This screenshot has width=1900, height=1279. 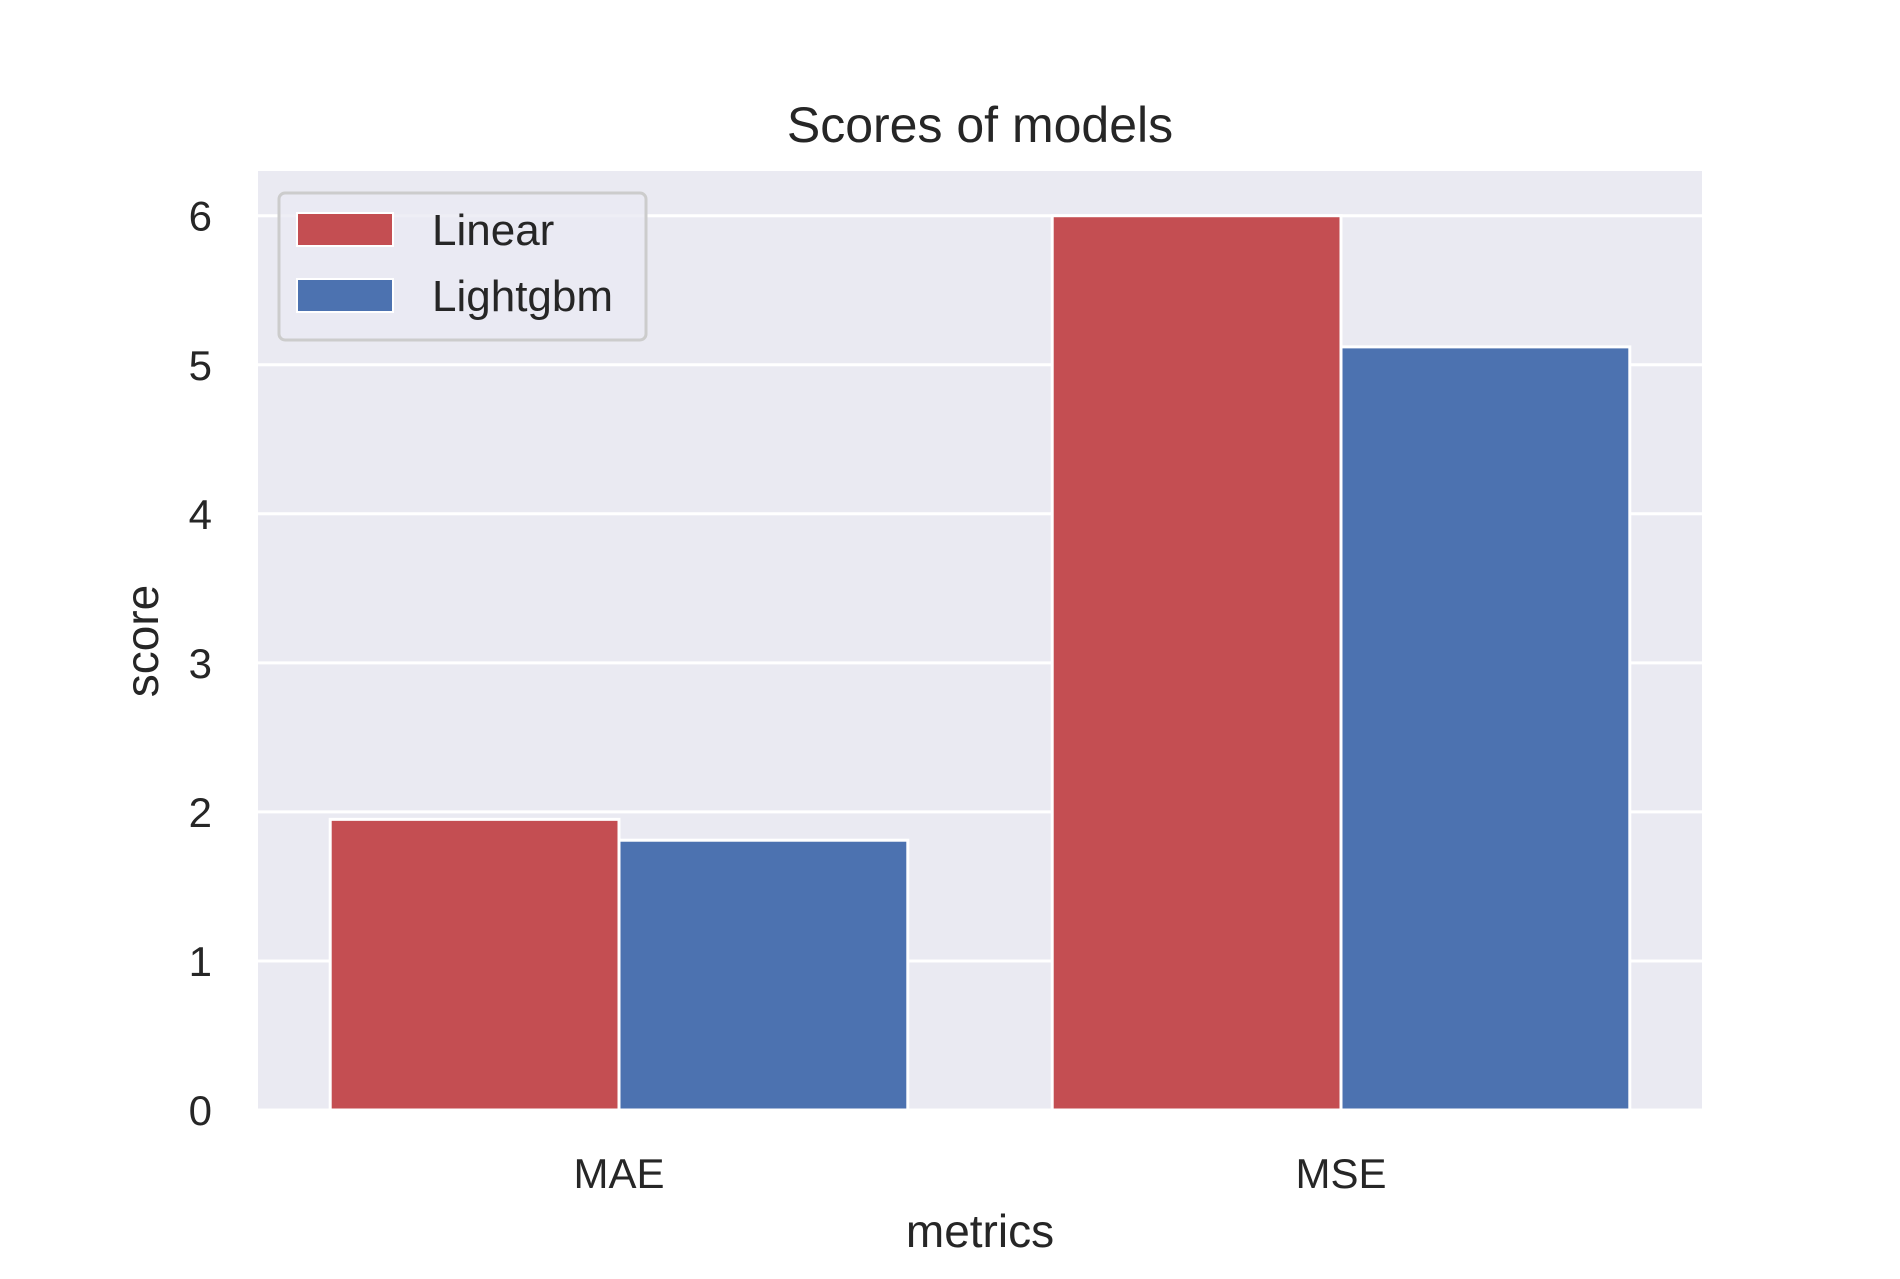 I want to click on y-tick-labels: 0 1 2 3 4 5 6, so click(x=200, y=663).